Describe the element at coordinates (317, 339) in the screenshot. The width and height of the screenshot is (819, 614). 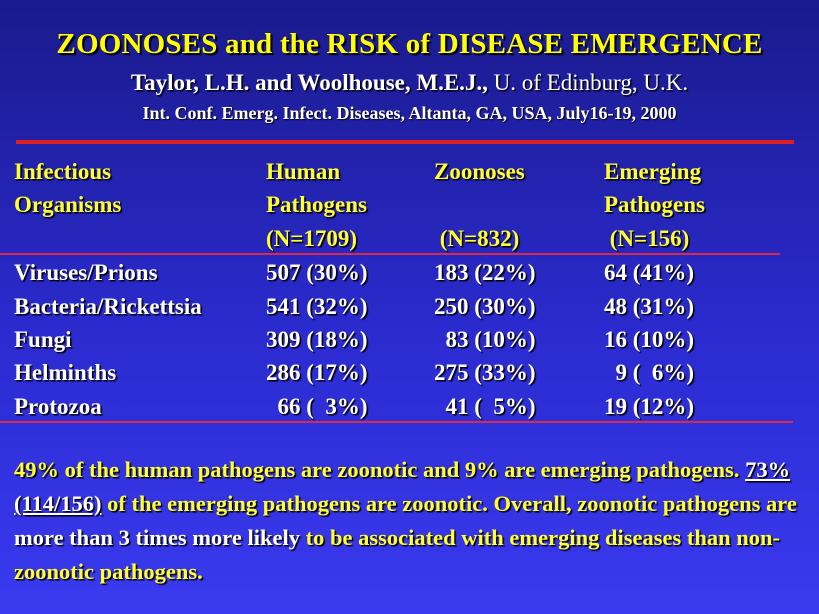
I see `row-human: 309 (18%)` at that location.